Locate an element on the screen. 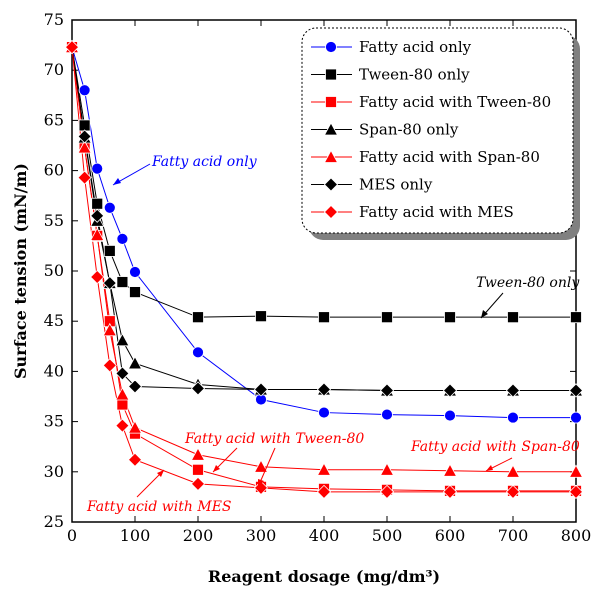 Image resolution: width=592 pixels, height=590 pixels. annotation-arrowhead-tween-80-only is located at coordinates (484, 314).